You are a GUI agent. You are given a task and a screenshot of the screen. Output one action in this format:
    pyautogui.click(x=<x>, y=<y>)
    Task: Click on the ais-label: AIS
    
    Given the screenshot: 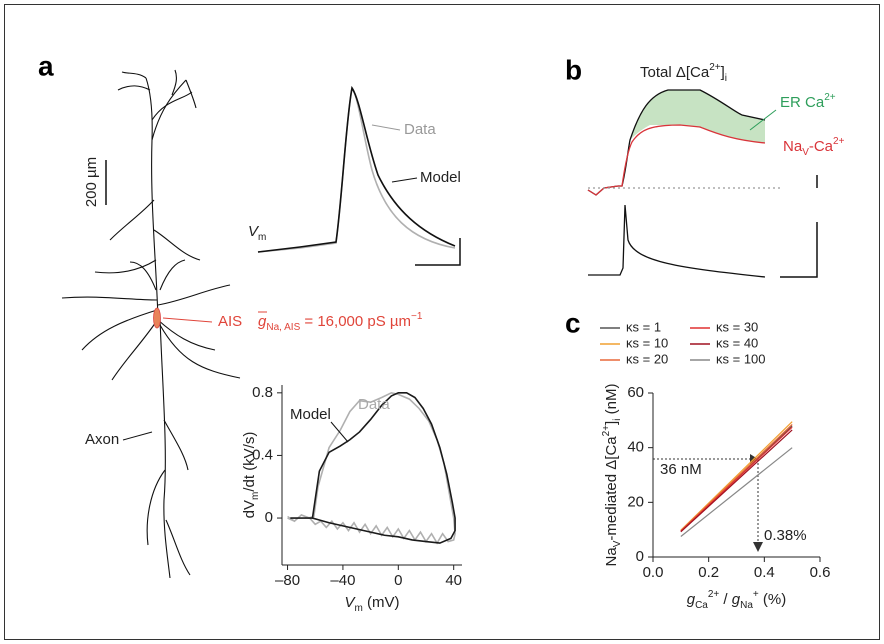 What is the action you would take?
    pyautogui.click(x=230, y=321)
    